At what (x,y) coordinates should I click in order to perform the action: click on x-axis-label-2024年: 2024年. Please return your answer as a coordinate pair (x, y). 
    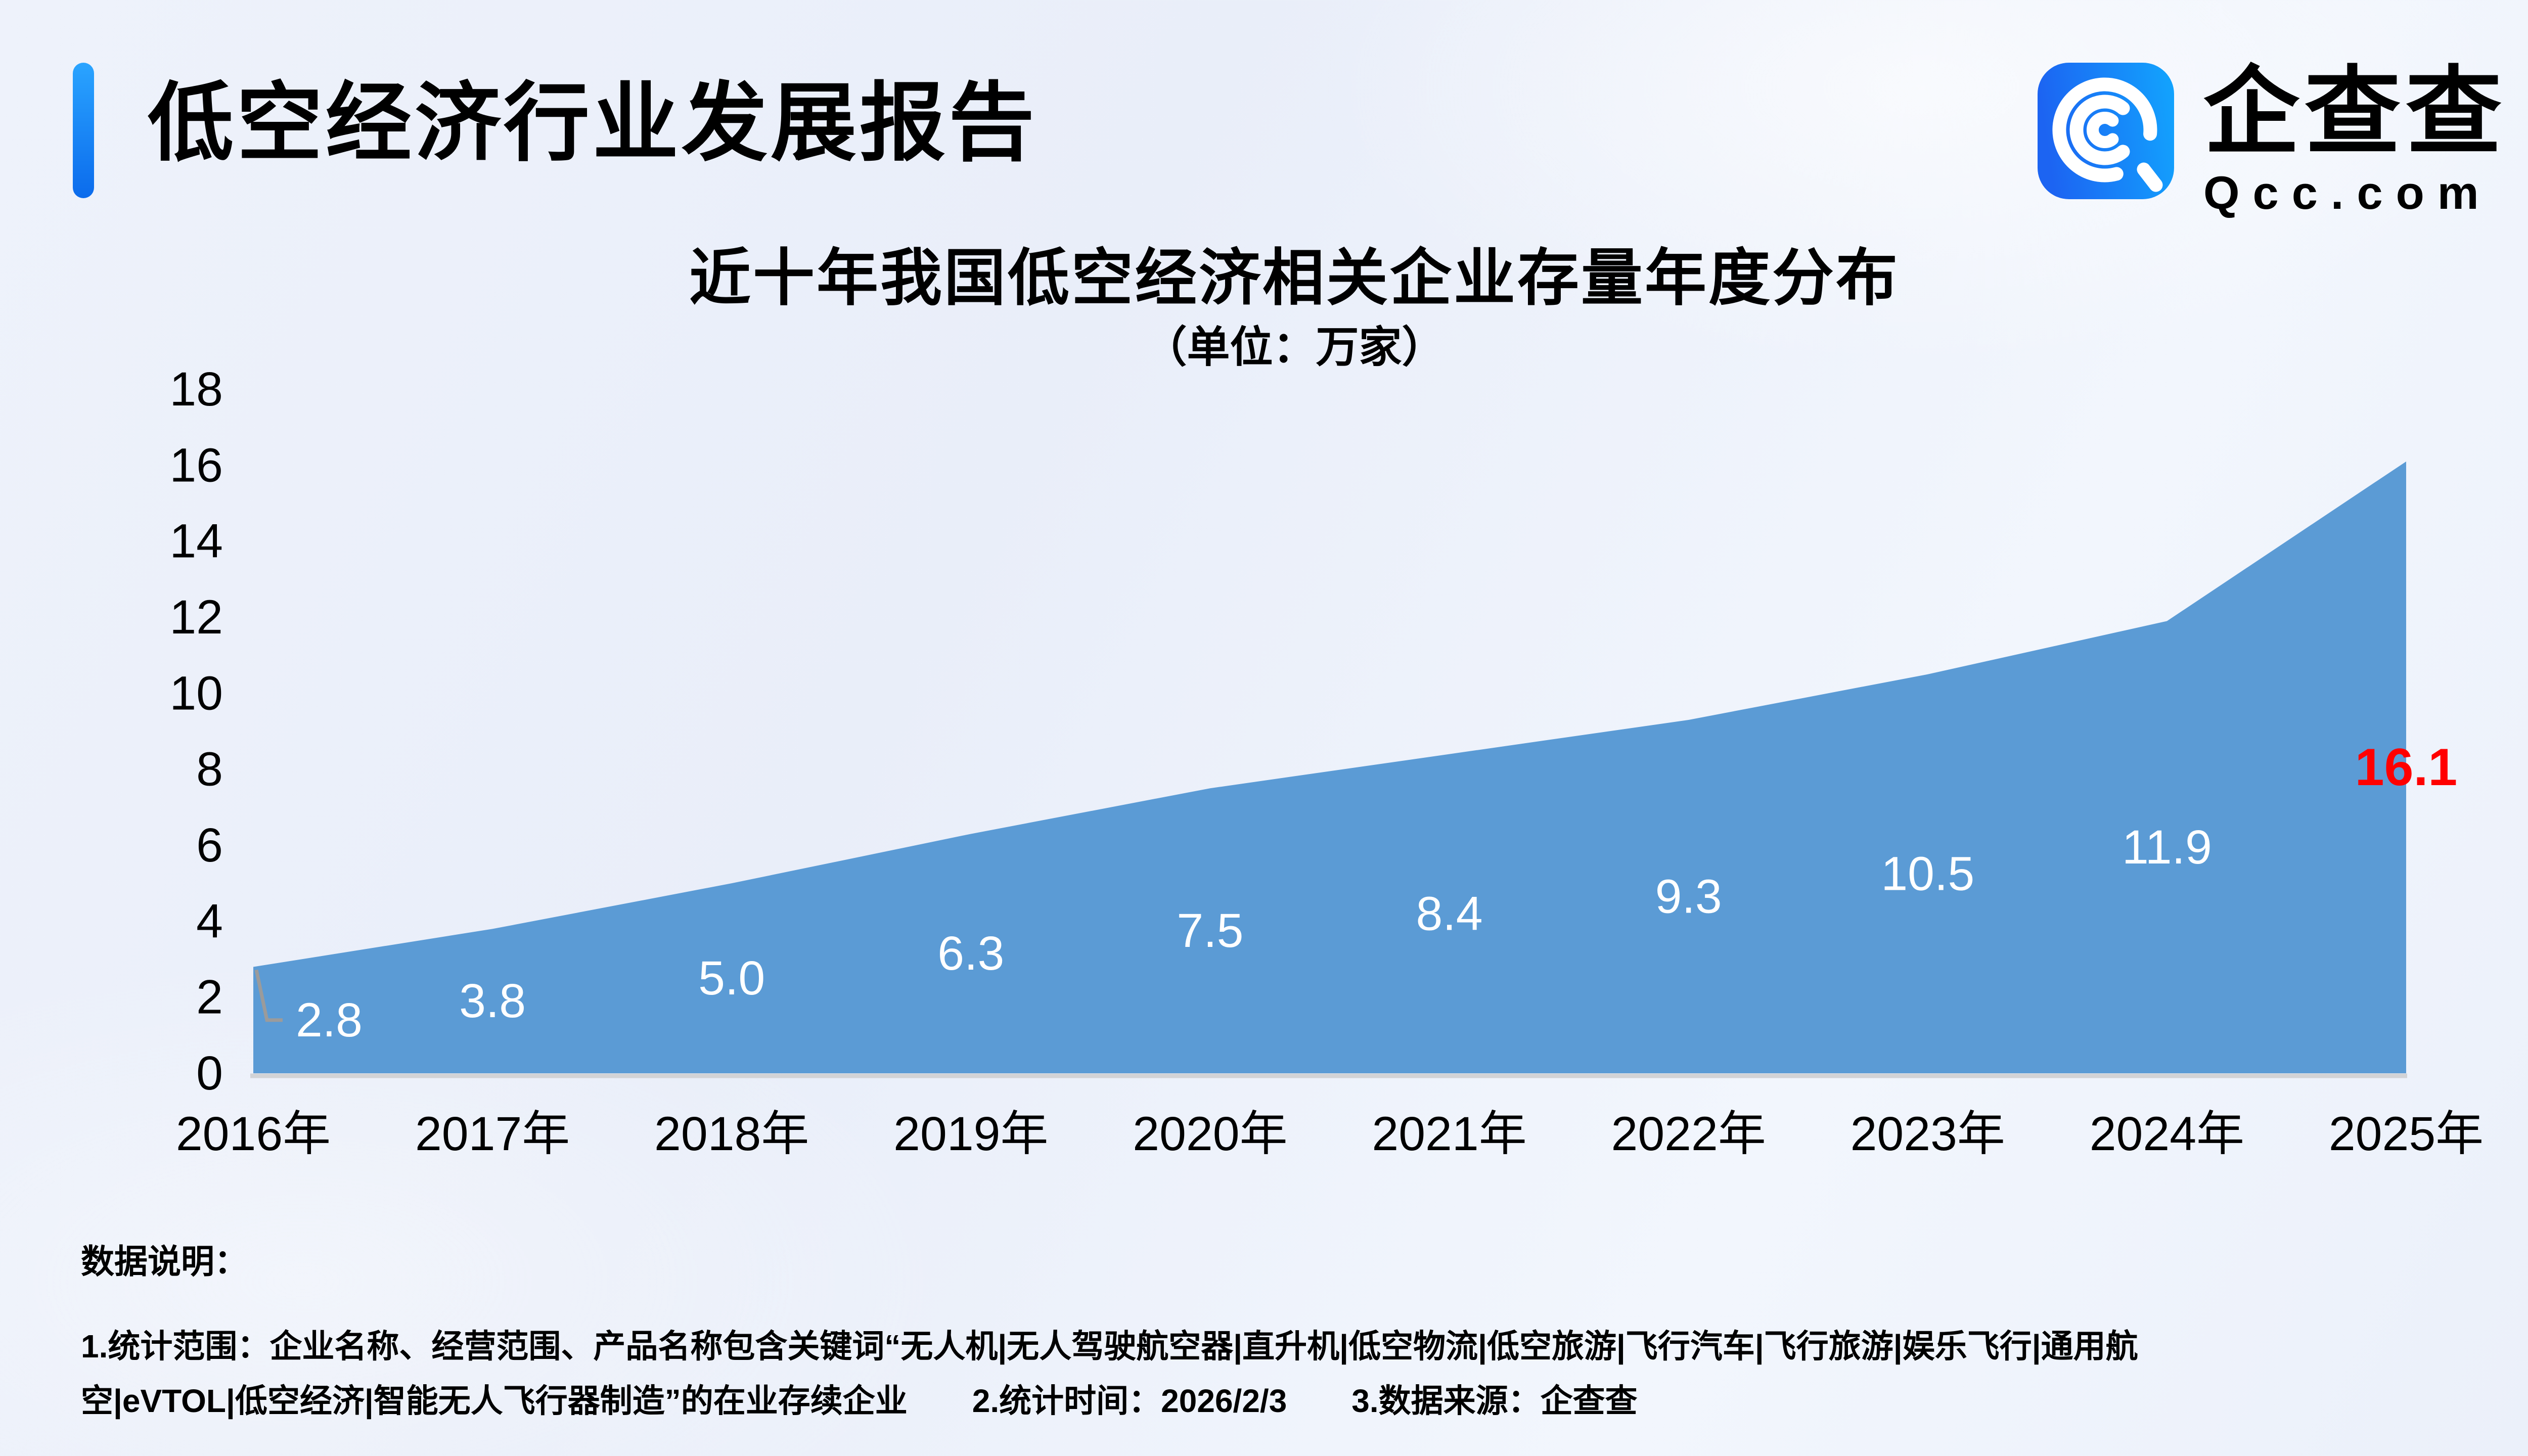
    Looking at the image, I should click on (2167, 1134).